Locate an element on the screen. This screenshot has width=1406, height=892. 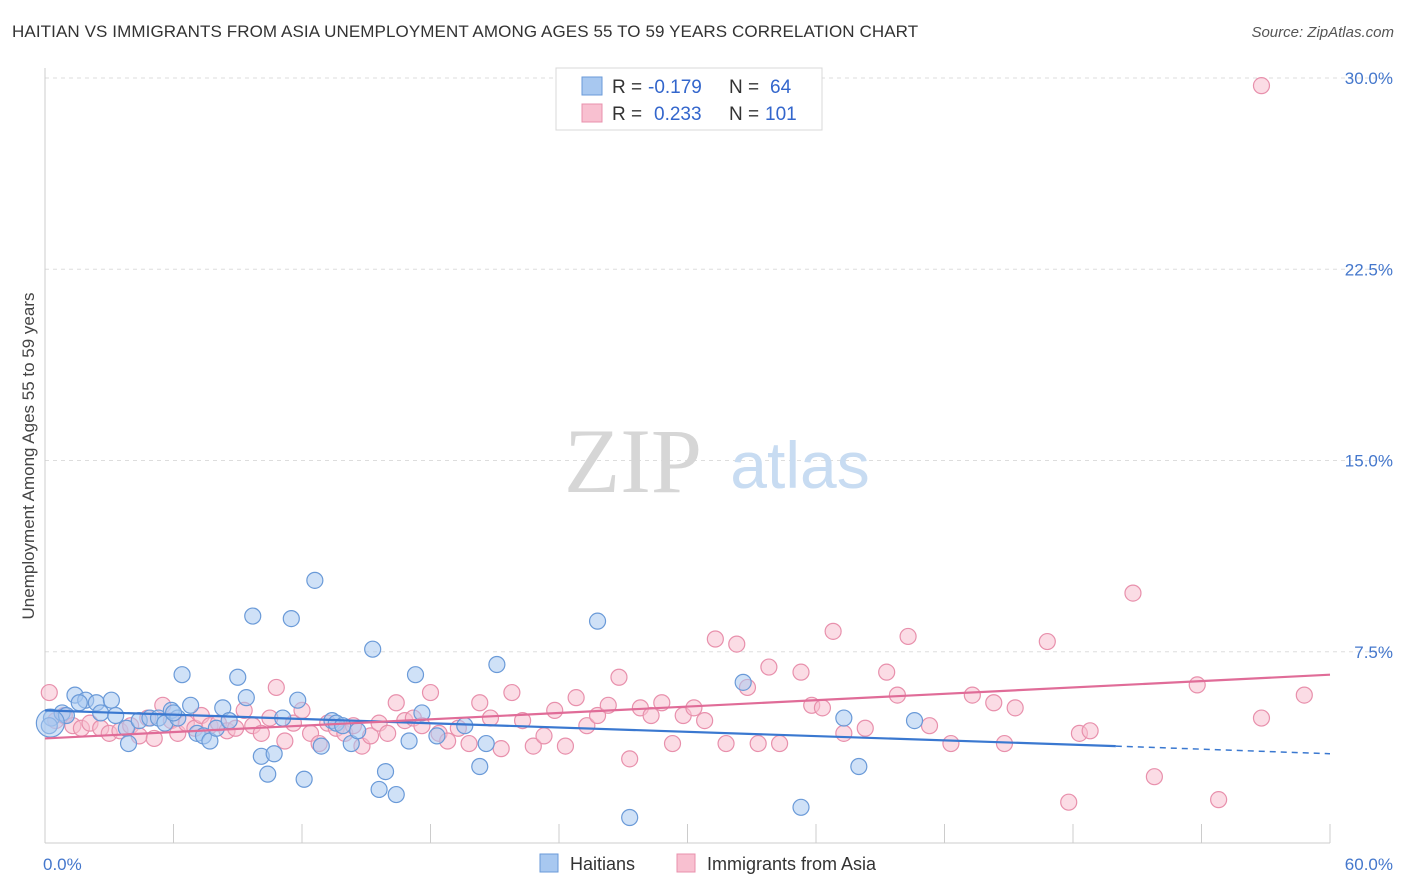
trend-lines is located at coordinates (687, 714).